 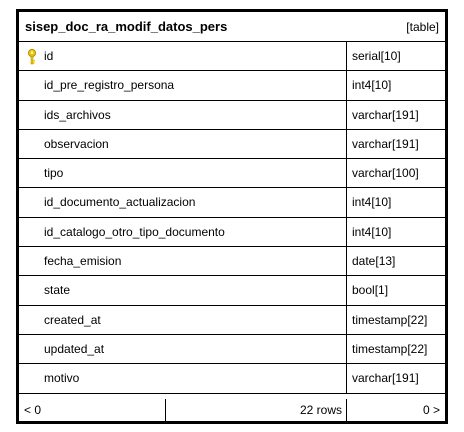 I want to click on column-name: id_documento_actualizacion, so click(x=120, y=202).